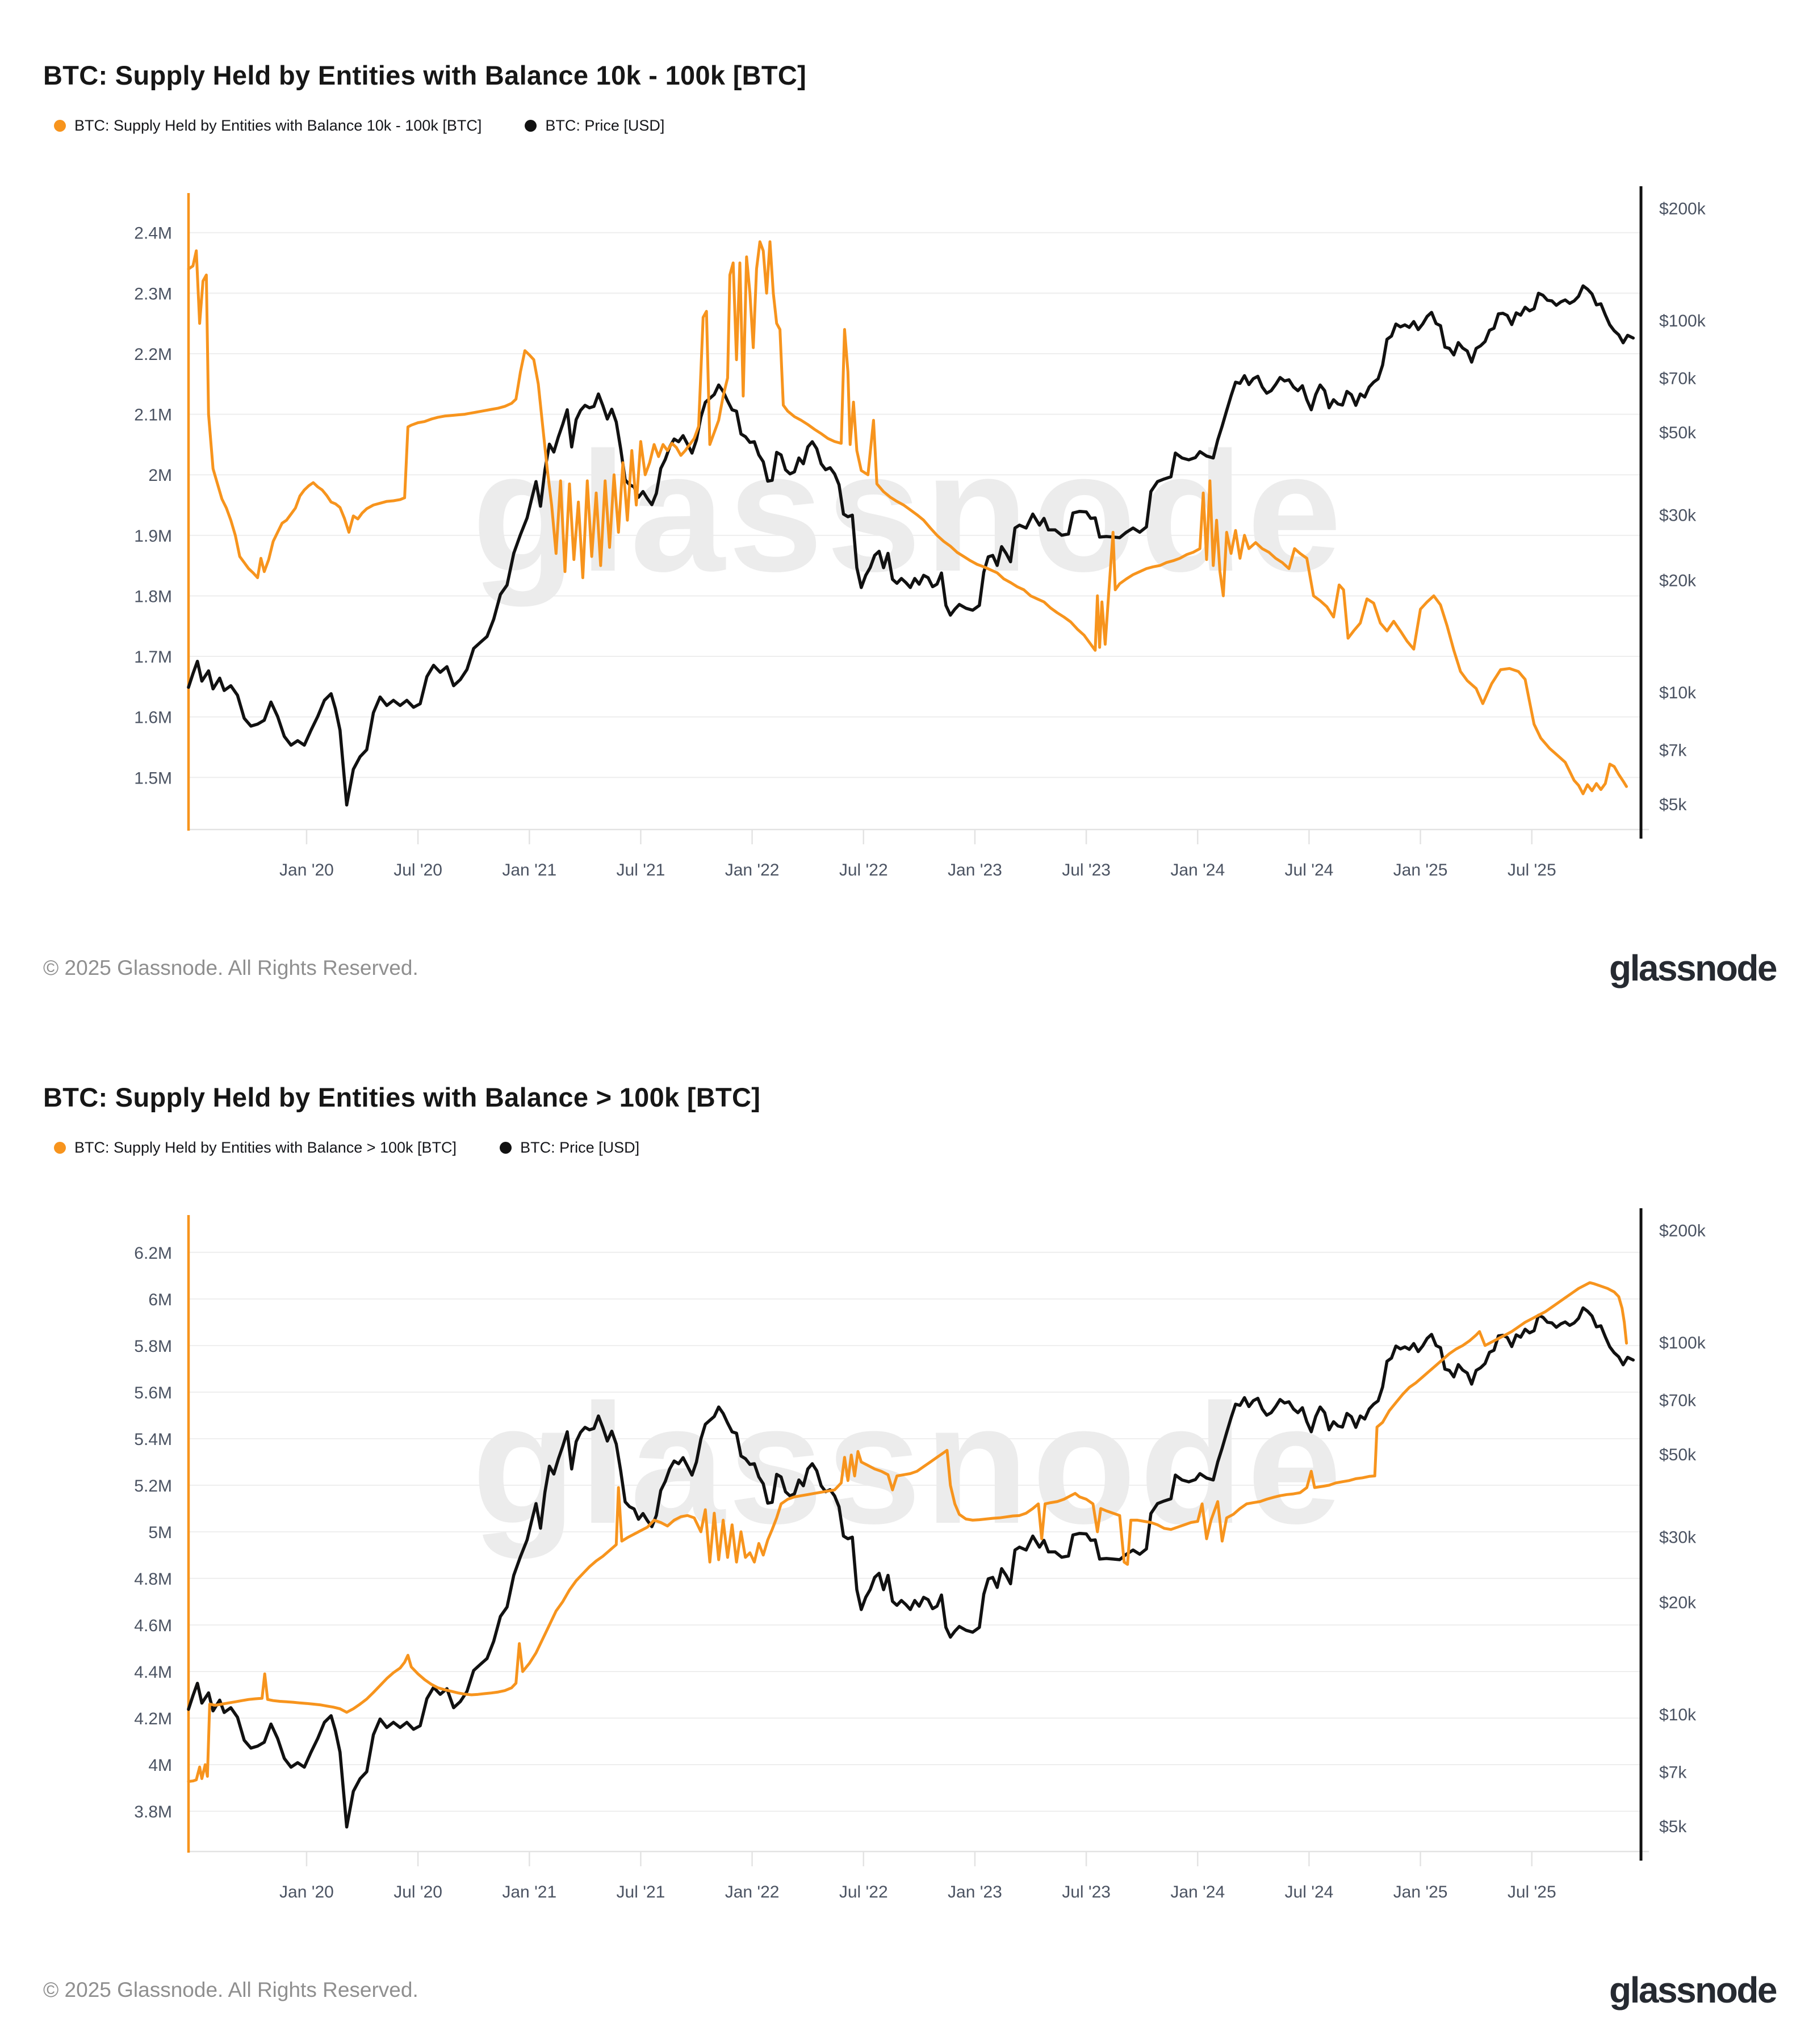 The height and width of the screenshot is (2044, 1817). Describe the element at coordinates (153, 293) in the screenshot. I see `left-axis-tick-label: 2.3M` at that location.